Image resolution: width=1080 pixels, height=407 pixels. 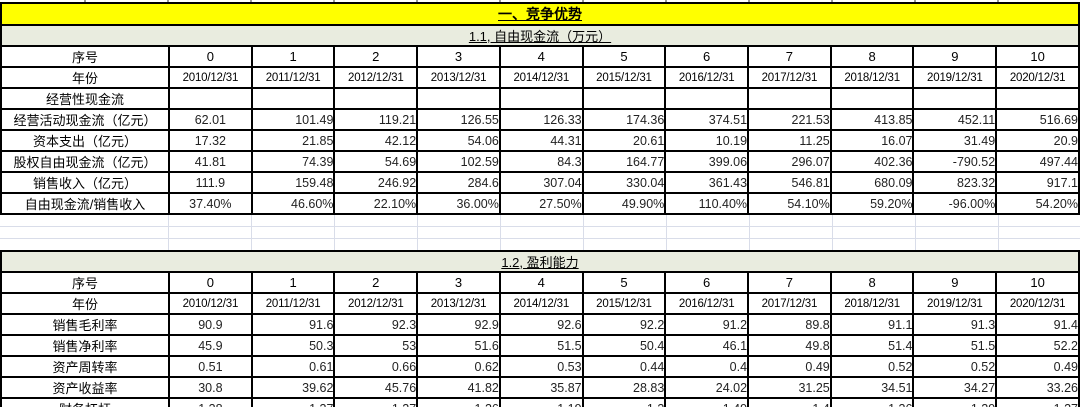 What do you see at coordinates (210, 324) in the screenshot?
I see `value-cell: 90.9` at bounding box center [210, 324].